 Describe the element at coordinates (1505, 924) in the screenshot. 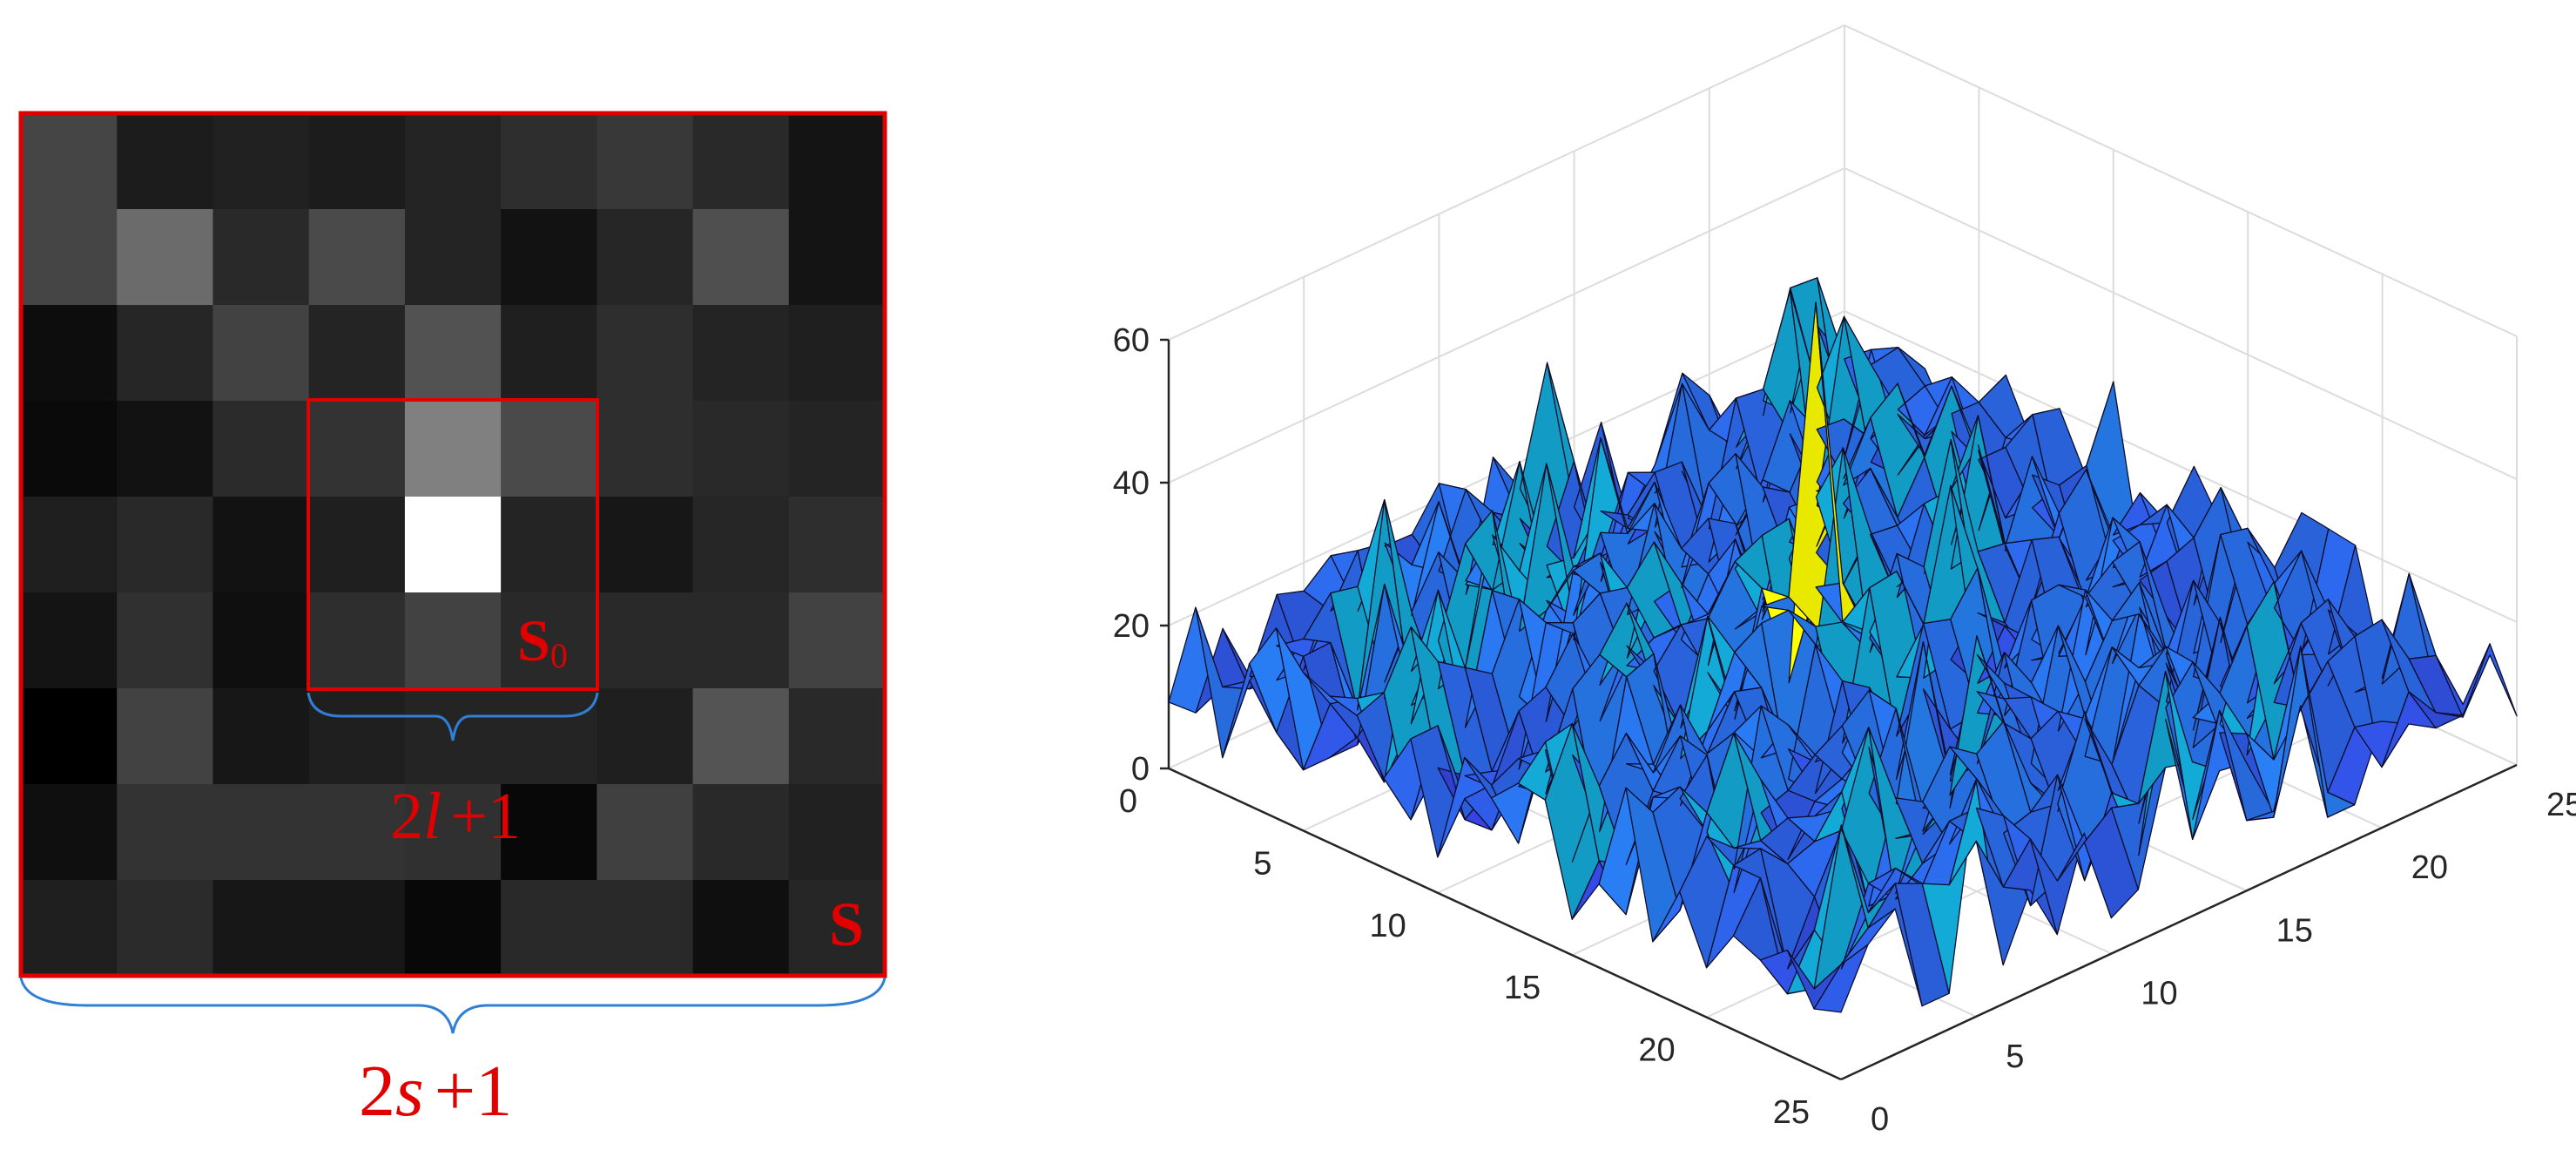

I see `left-axis-line` at that location.